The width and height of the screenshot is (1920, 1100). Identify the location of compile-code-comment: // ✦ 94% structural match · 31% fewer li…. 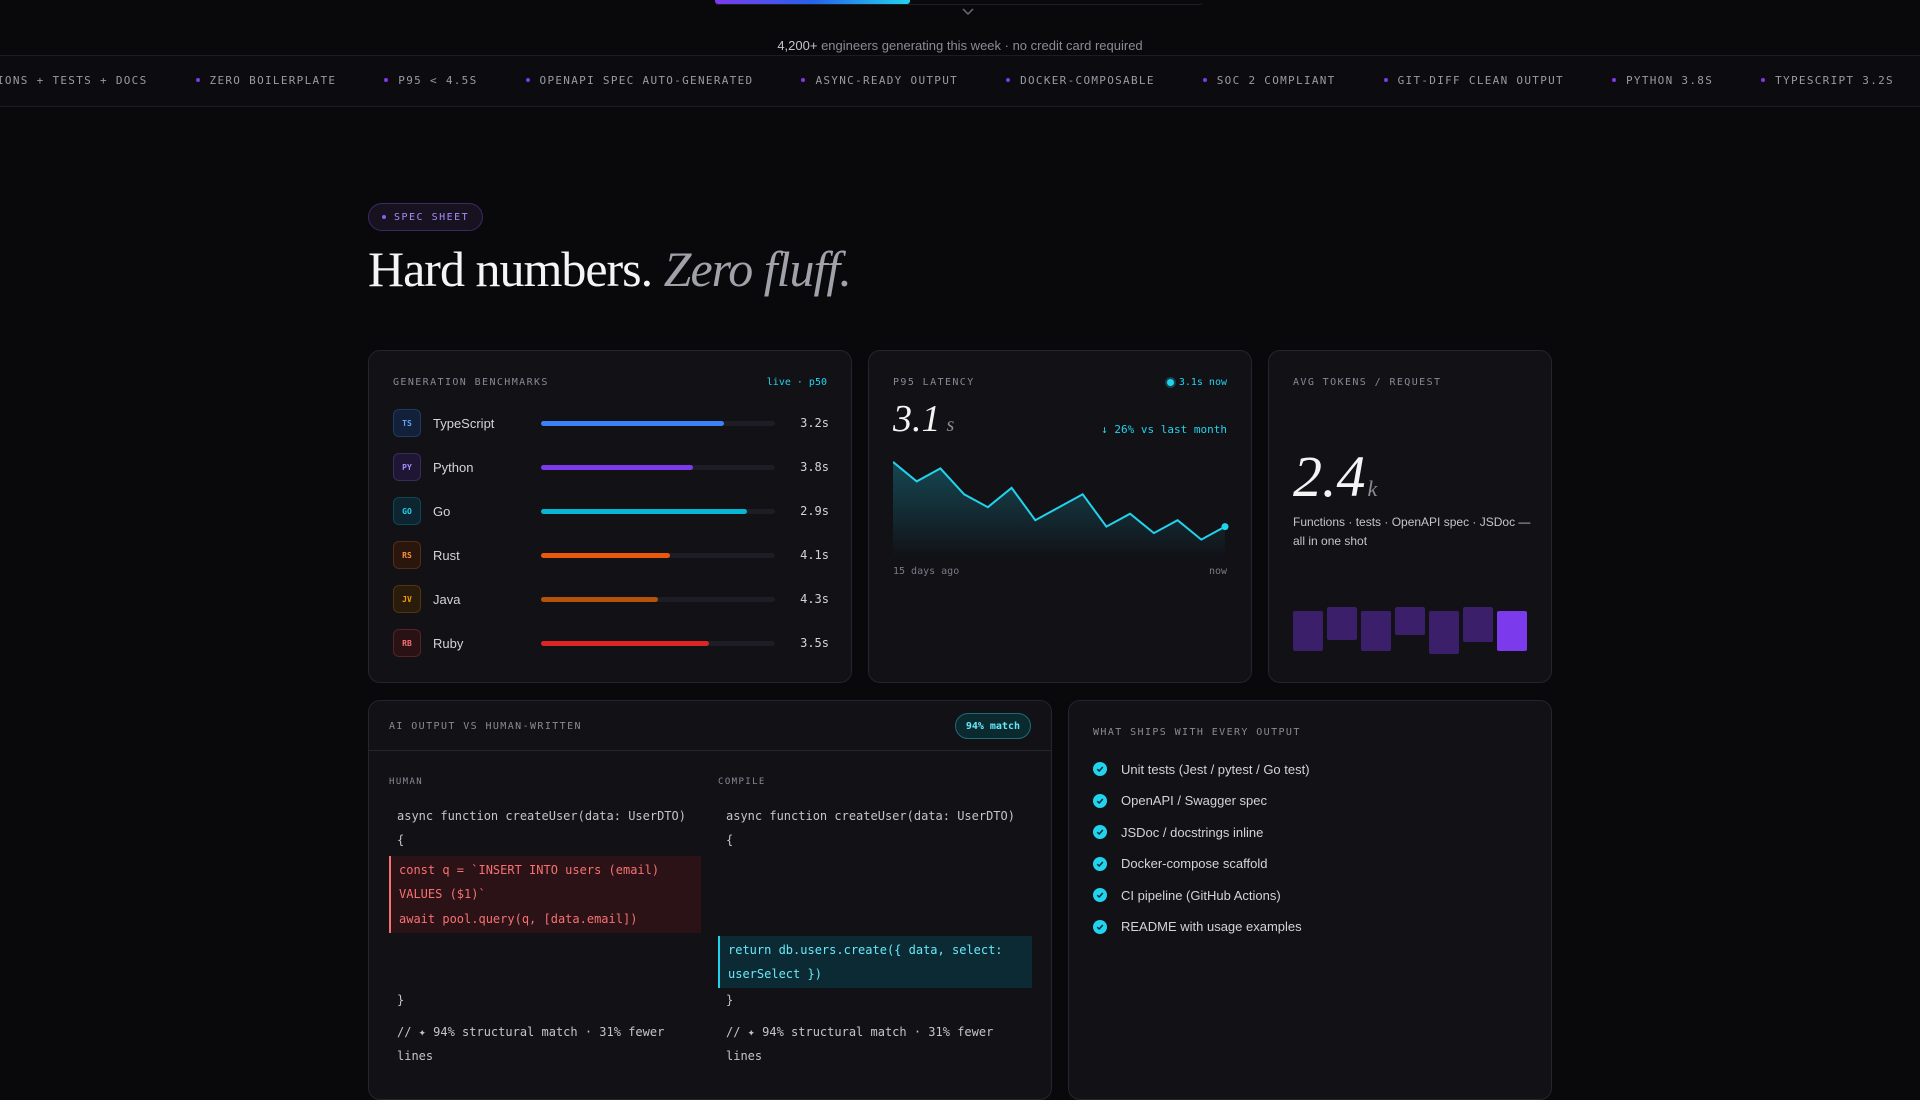
(860, 1044).